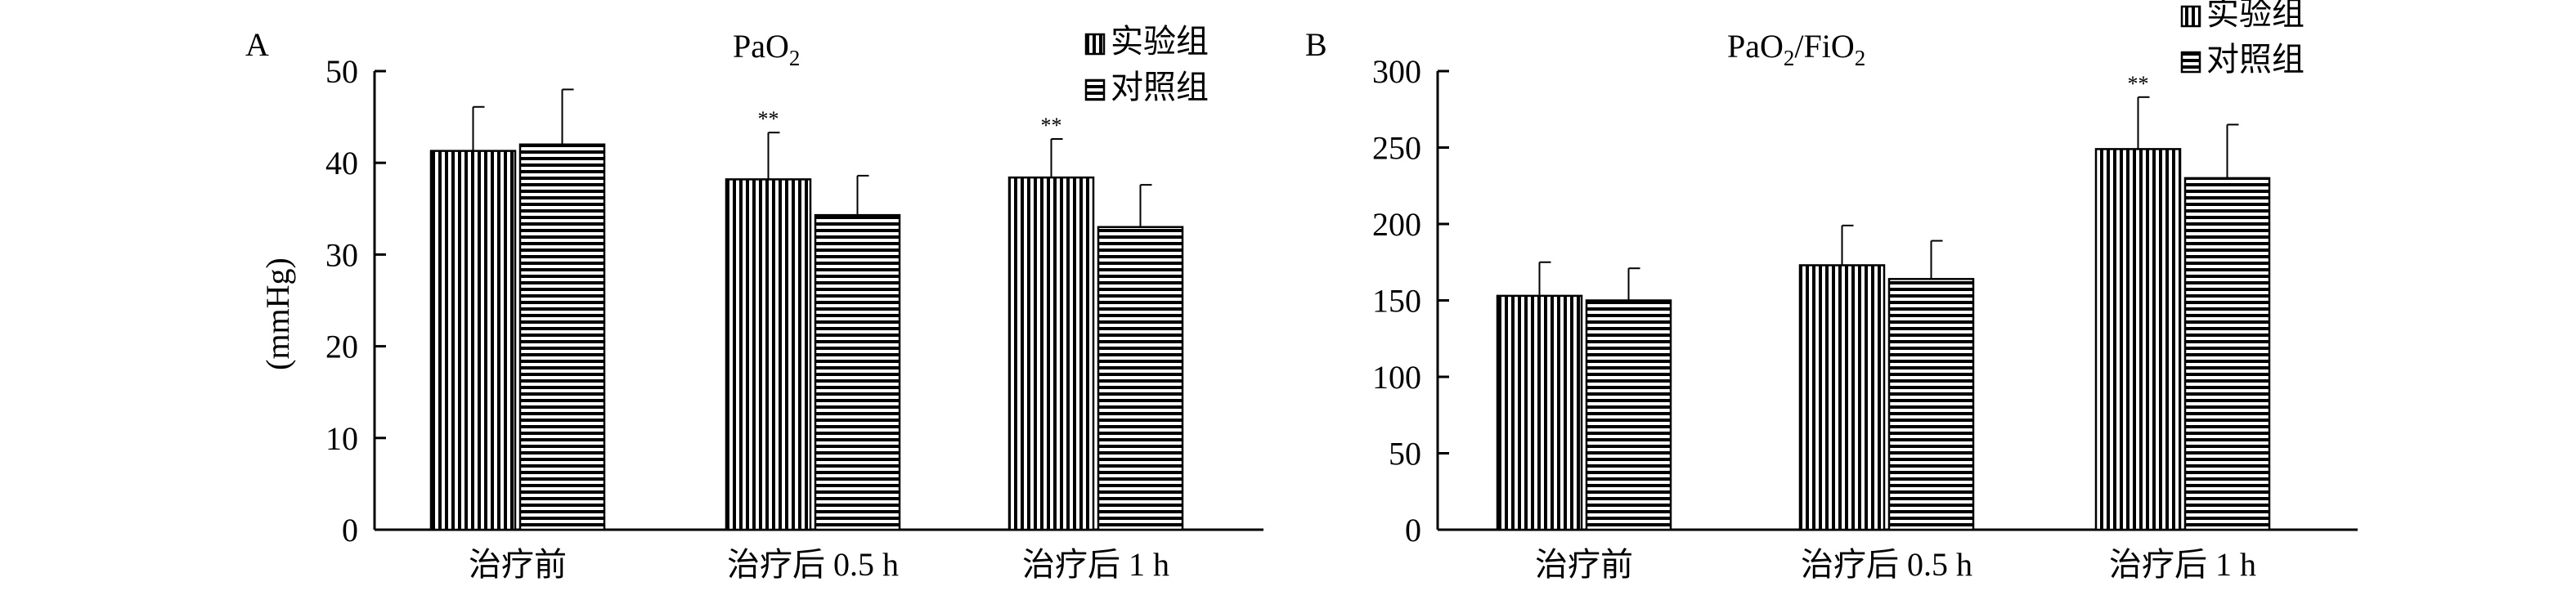  What do you see at coordinates (1396, 148) in the screenshot?
I see `y-tick-label: 250` at bounding box center [1396, 148].